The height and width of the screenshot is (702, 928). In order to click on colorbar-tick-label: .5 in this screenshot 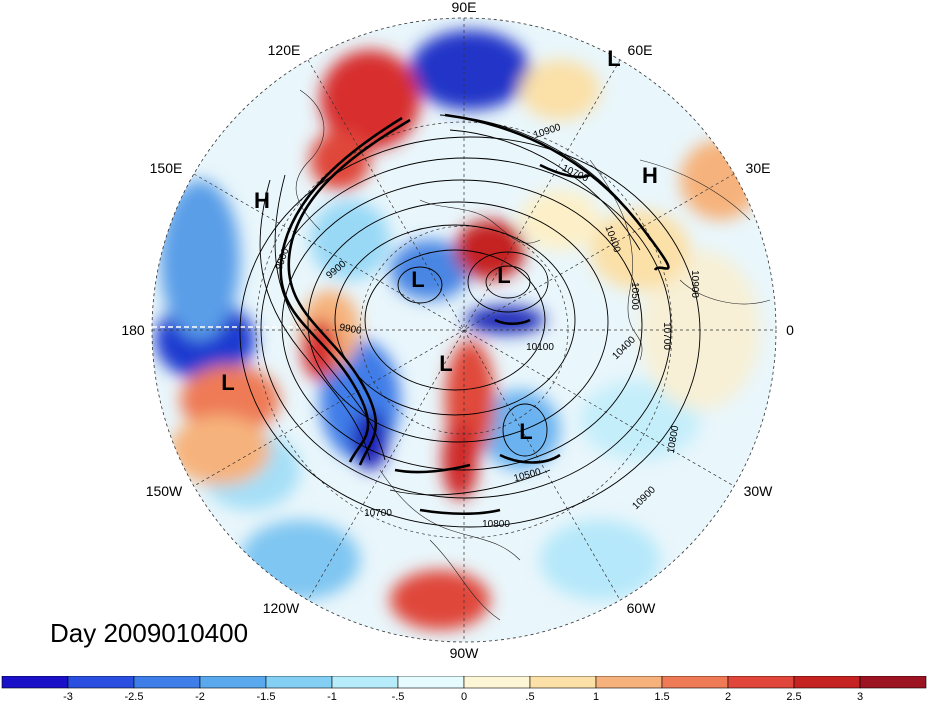, I will do `click(529, 696)`.